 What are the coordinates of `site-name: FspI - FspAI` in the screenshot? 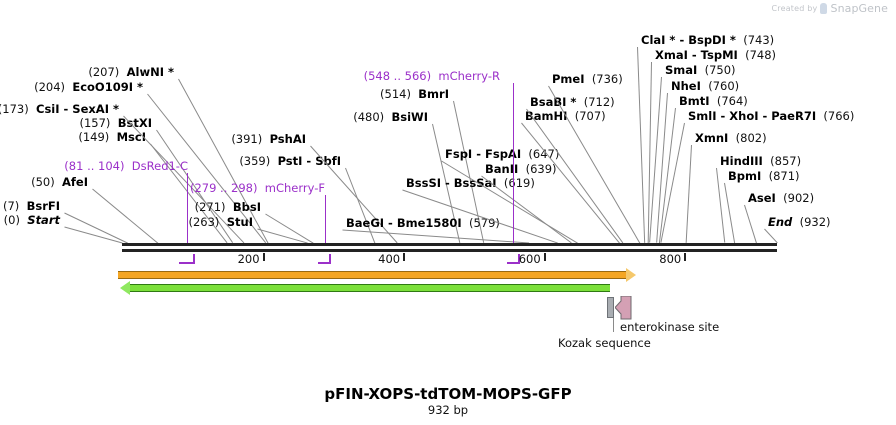 It's located at (483, 154).